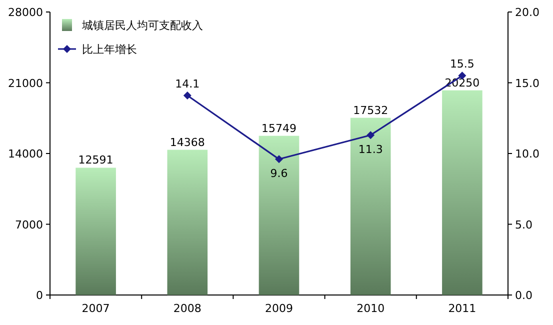  What do you see at coordinates (187, 142) in the screenshot?
I see `data-label: 14368` at bounding box center [187, 142].